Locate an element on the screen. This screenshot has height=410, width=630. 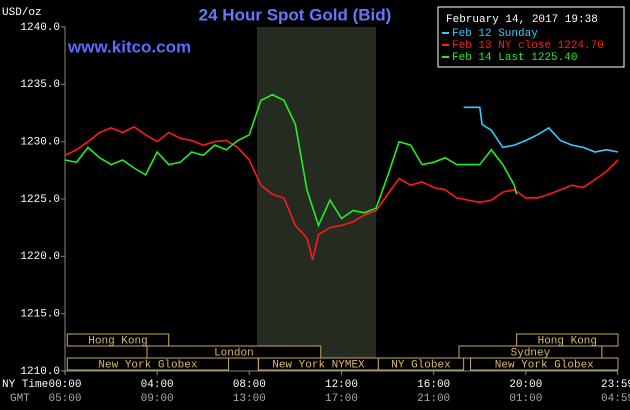
x2-axis-label: GMT is located at coordinates (20, 399).